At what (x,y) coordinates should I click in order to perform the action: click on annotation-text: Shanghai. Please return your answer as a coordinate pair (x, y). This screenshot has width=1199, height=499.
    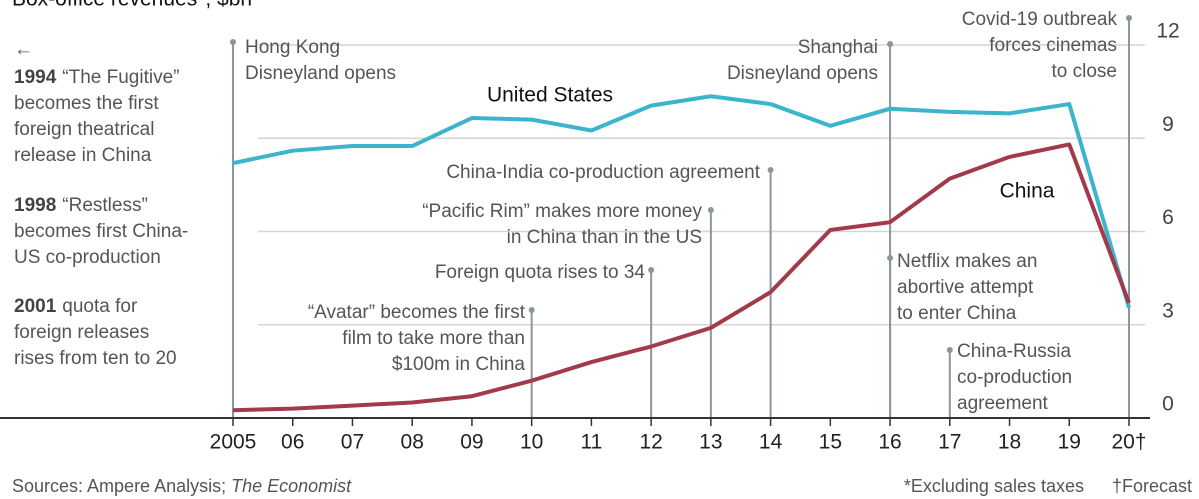
    Looking at the image, I should click on (838, 47).